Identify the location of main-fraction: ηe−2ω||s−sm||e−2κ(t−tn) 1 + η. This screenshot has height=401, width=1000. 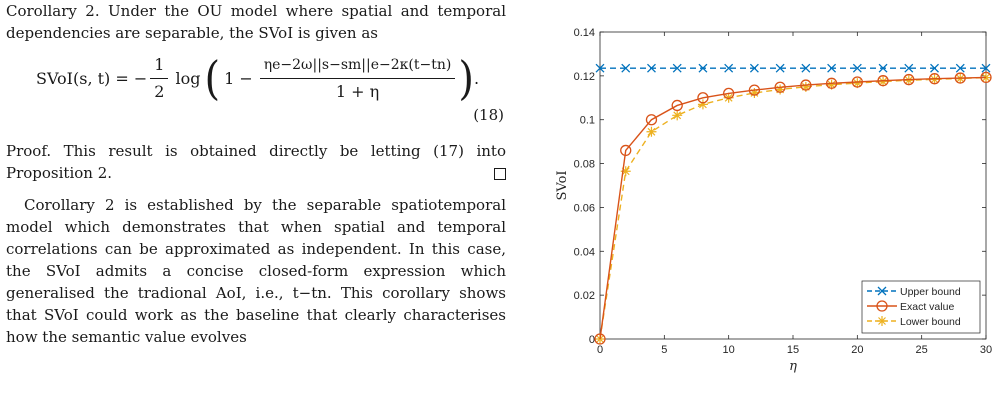
(357, 78).